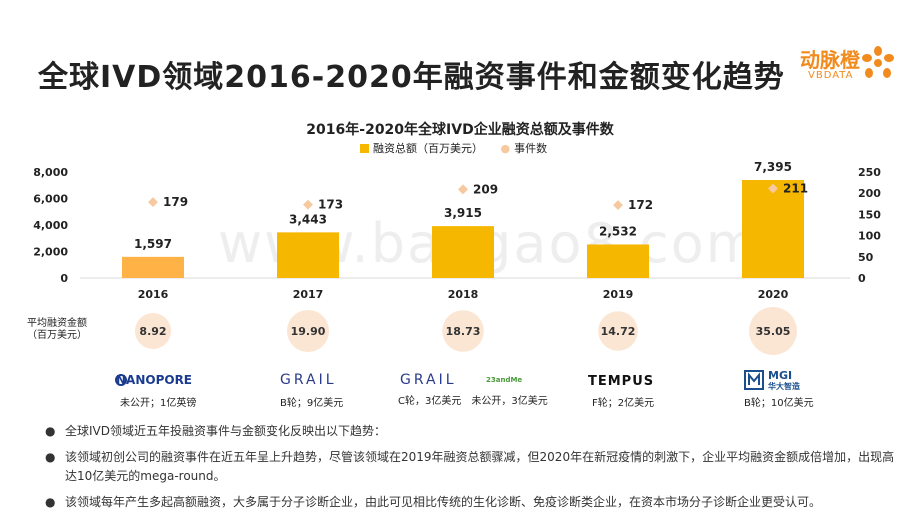 Image resolution: width=920 pixels, height=519 pixels. Describe the element at coordinates (831, 75) in the screenshot. I see `logo-en: VBDATA` at that location.